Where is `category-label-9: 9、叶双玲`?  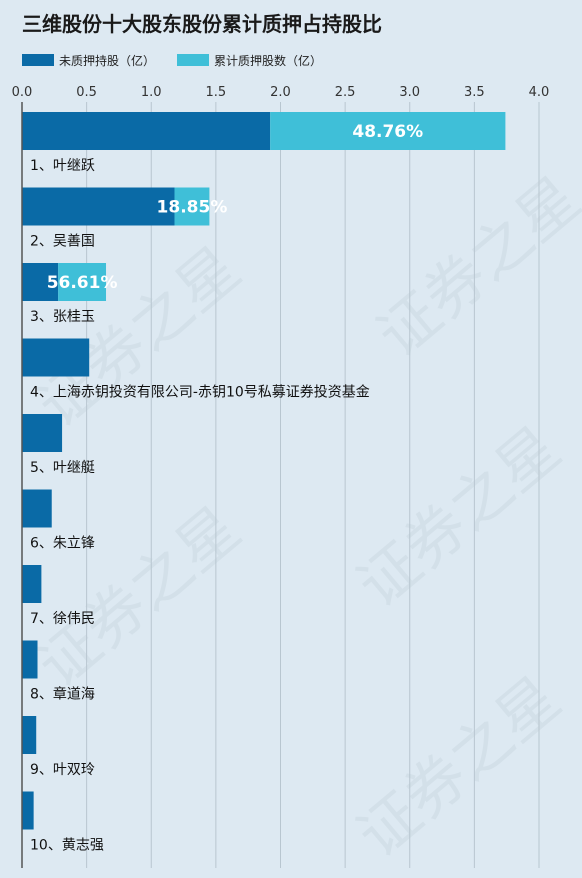
category-label-9: 9、叶双玲 is located at coordinates (62, 770).